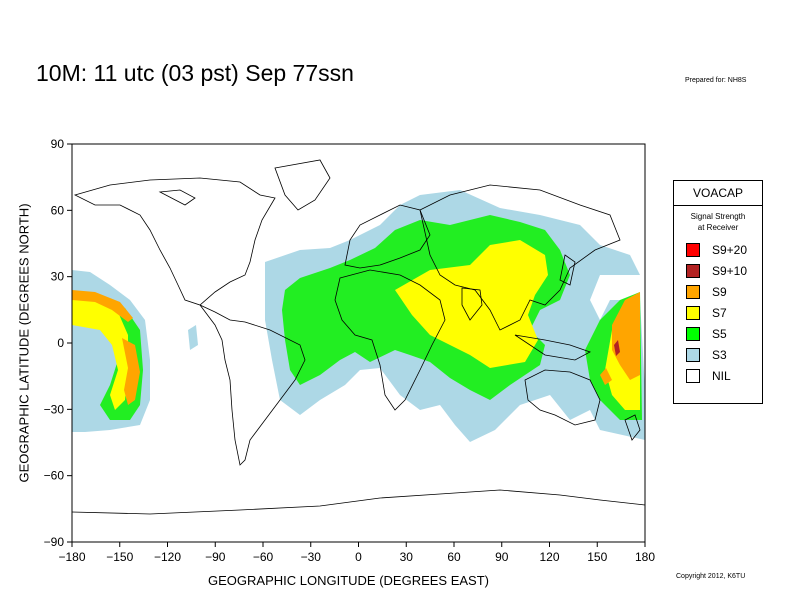  I want to click on x-tick-label: 60, so click(454, 557).